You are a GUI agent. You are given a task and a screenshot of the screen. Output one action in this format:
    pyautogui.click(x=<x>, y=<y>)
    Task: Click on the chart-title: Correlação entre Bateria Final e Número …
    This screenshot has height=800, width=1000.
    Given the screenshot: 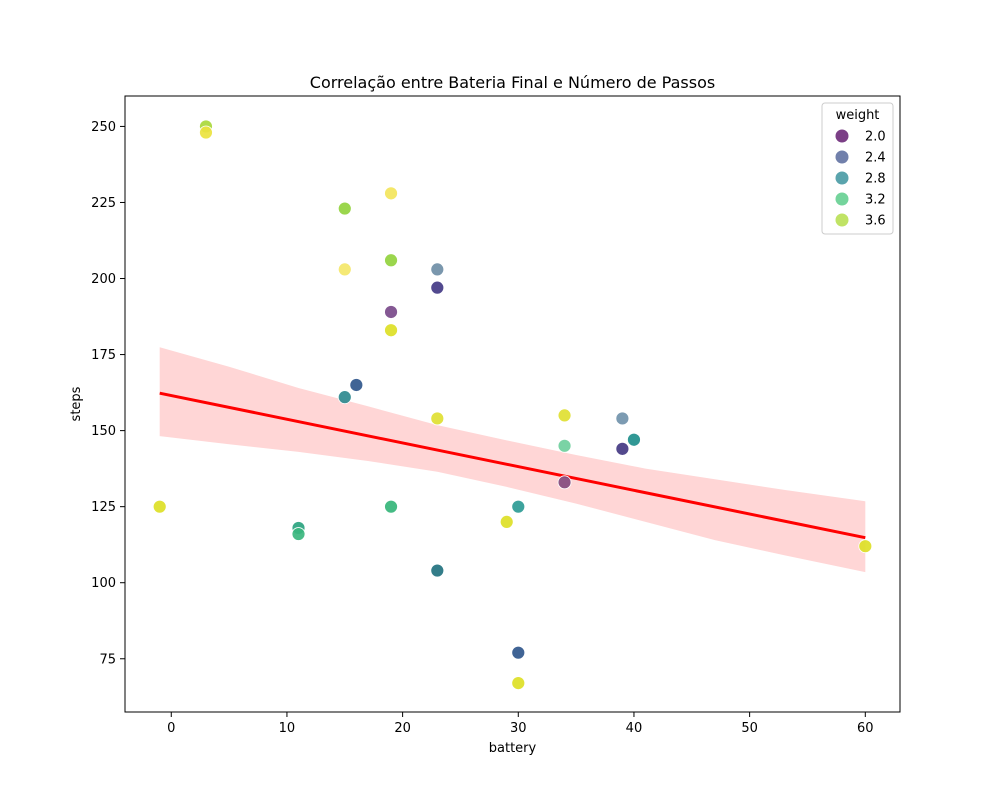 What is the action you would take?
    pyautogui.click(x=512, y=82)
    